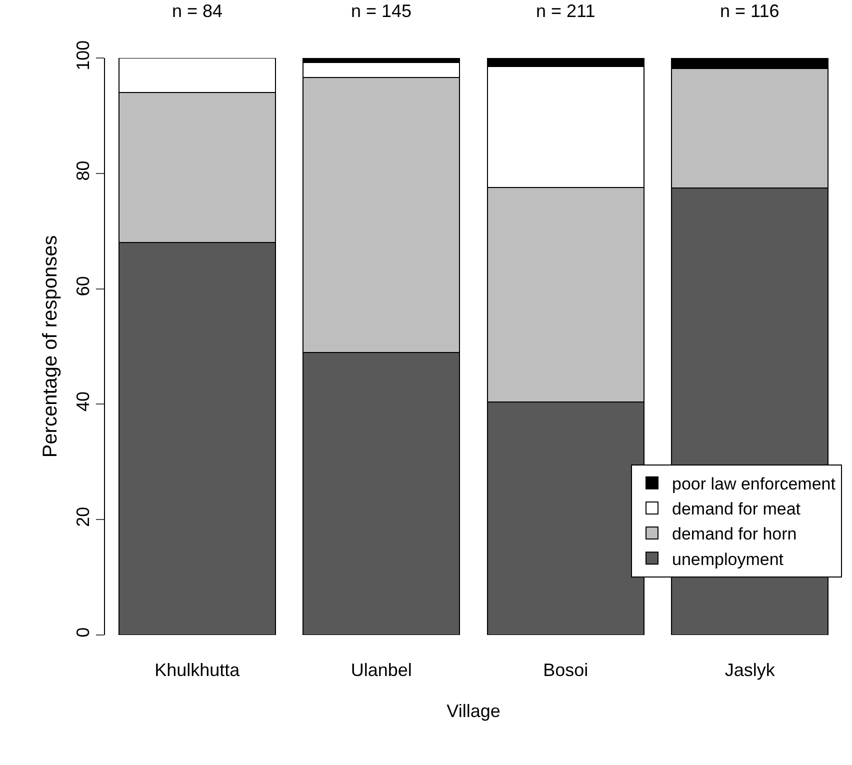 The height and width of the screenshot is (765, 852). Describe the element at coordinates (750, 670) in the screenshot. I see `x-tick-label: Jaslyk` at that location.